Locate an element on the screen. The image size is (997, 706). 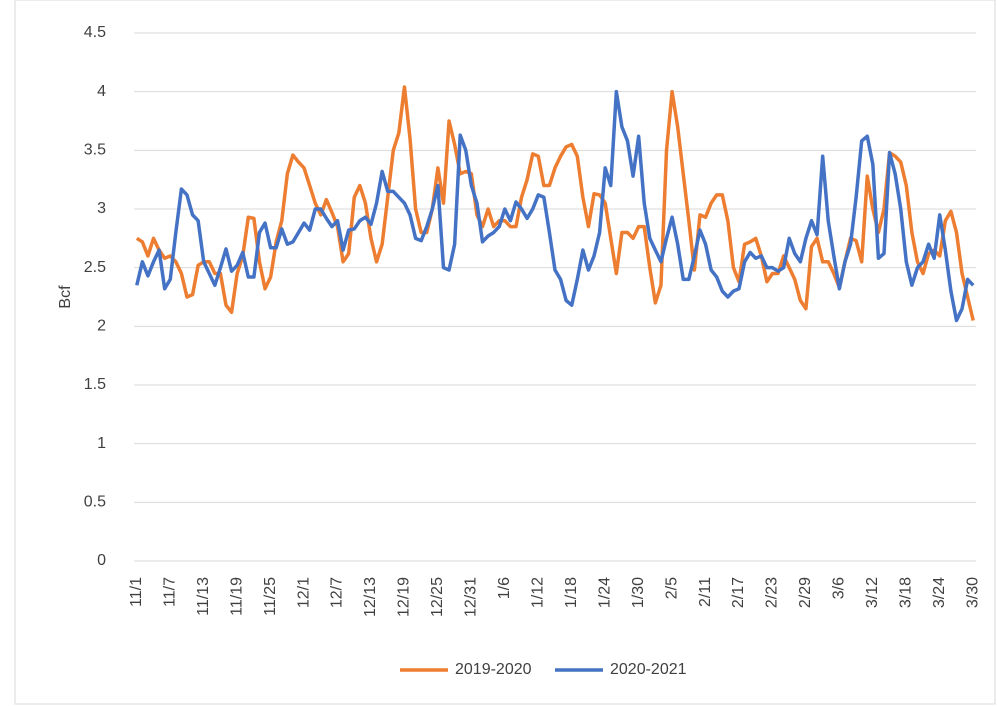
x-tick-label: 12/7 is located at coordinates (337, 592).